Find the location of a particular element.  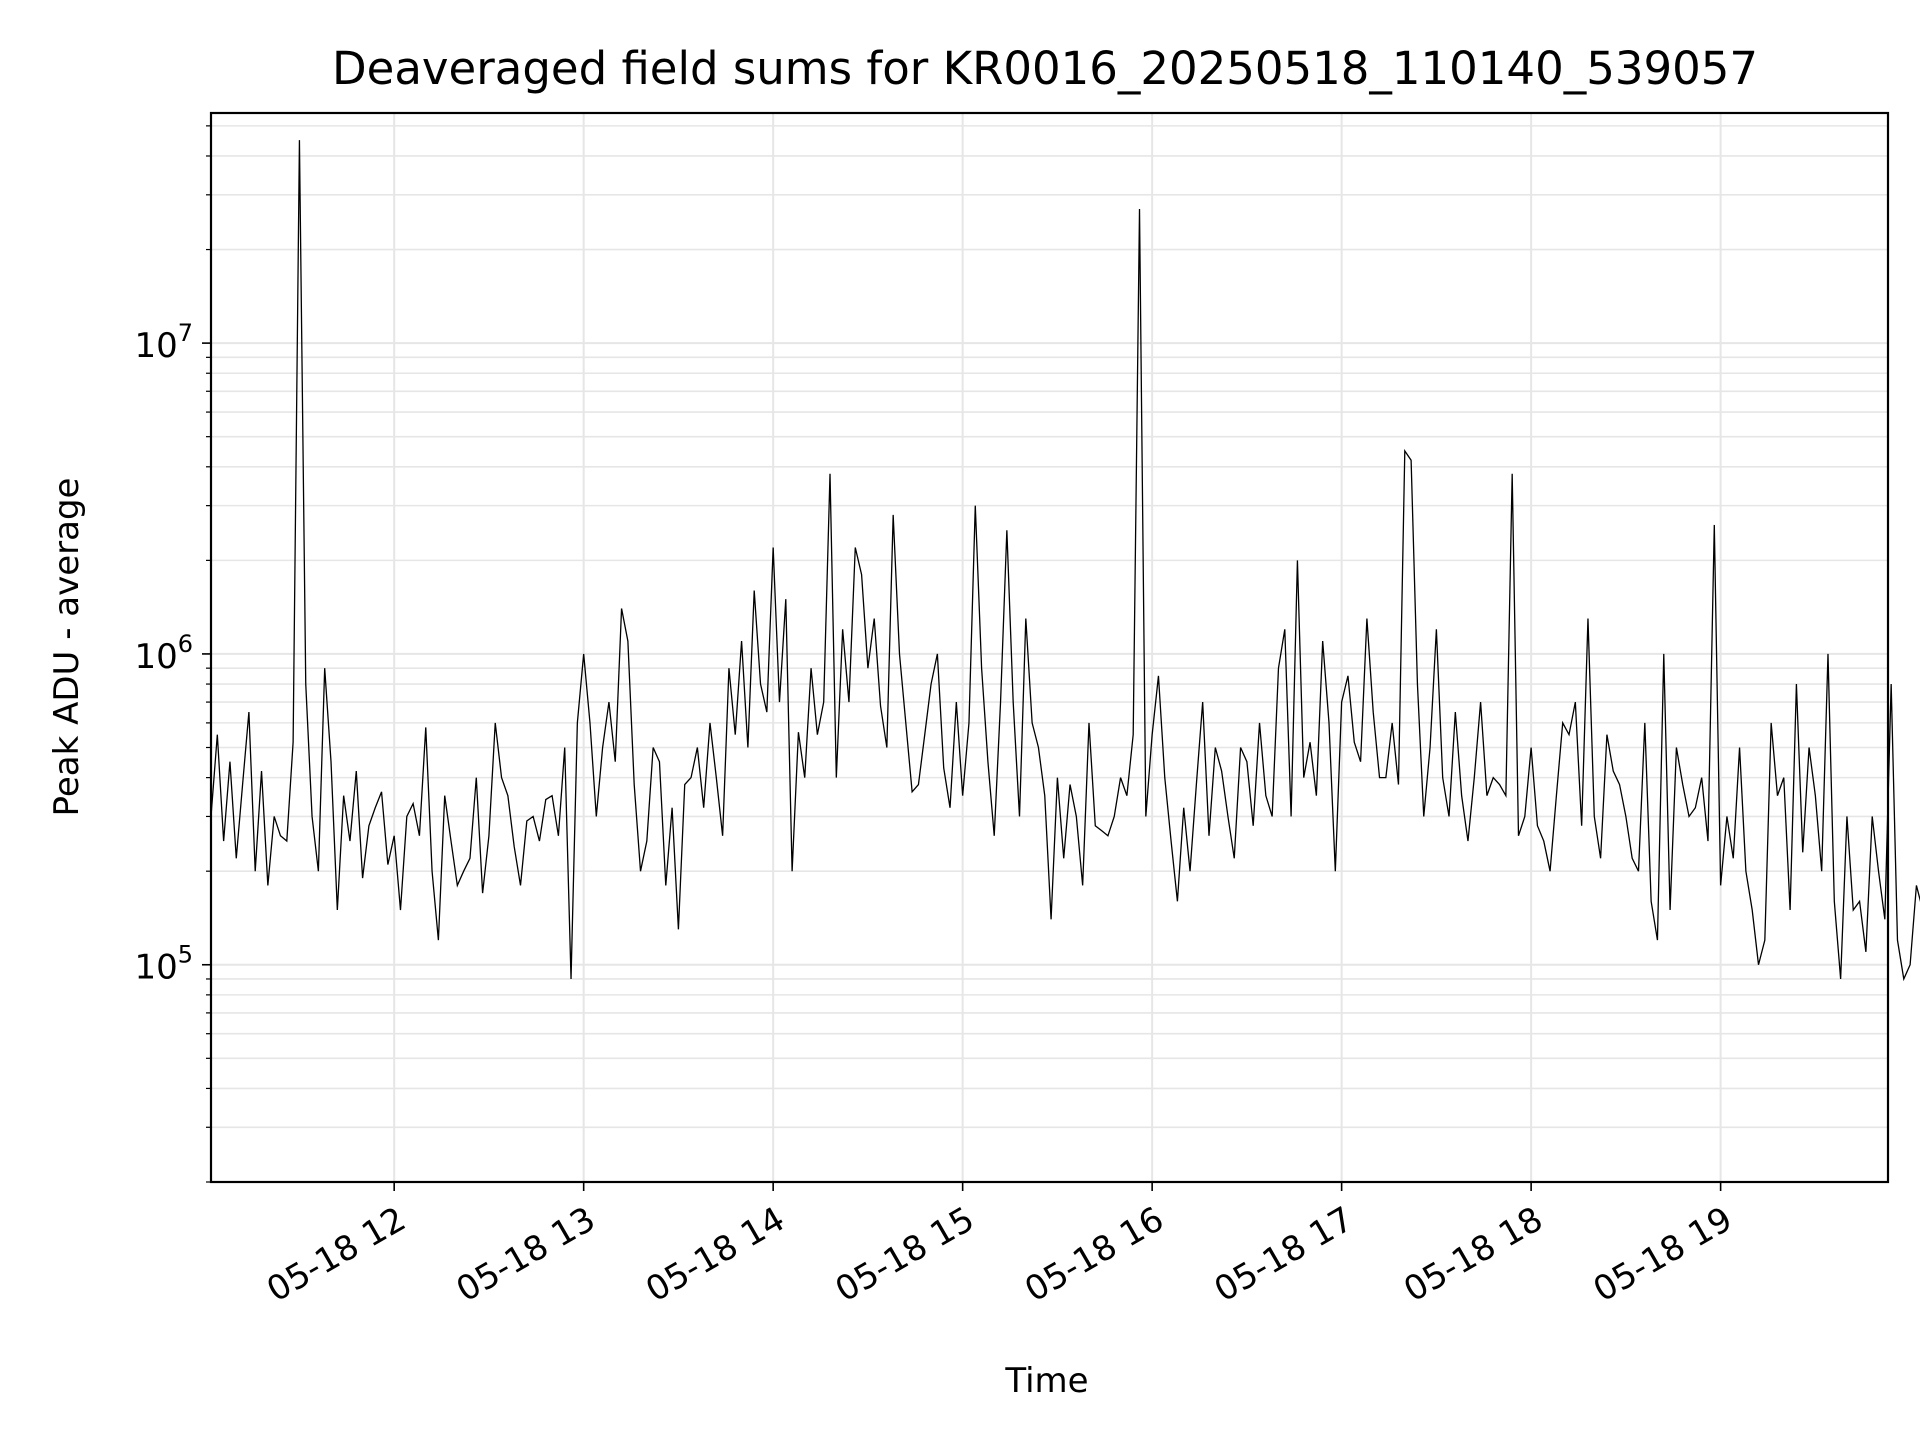

y-tick-label: 10⁷ is located at coordinates (163, 342).